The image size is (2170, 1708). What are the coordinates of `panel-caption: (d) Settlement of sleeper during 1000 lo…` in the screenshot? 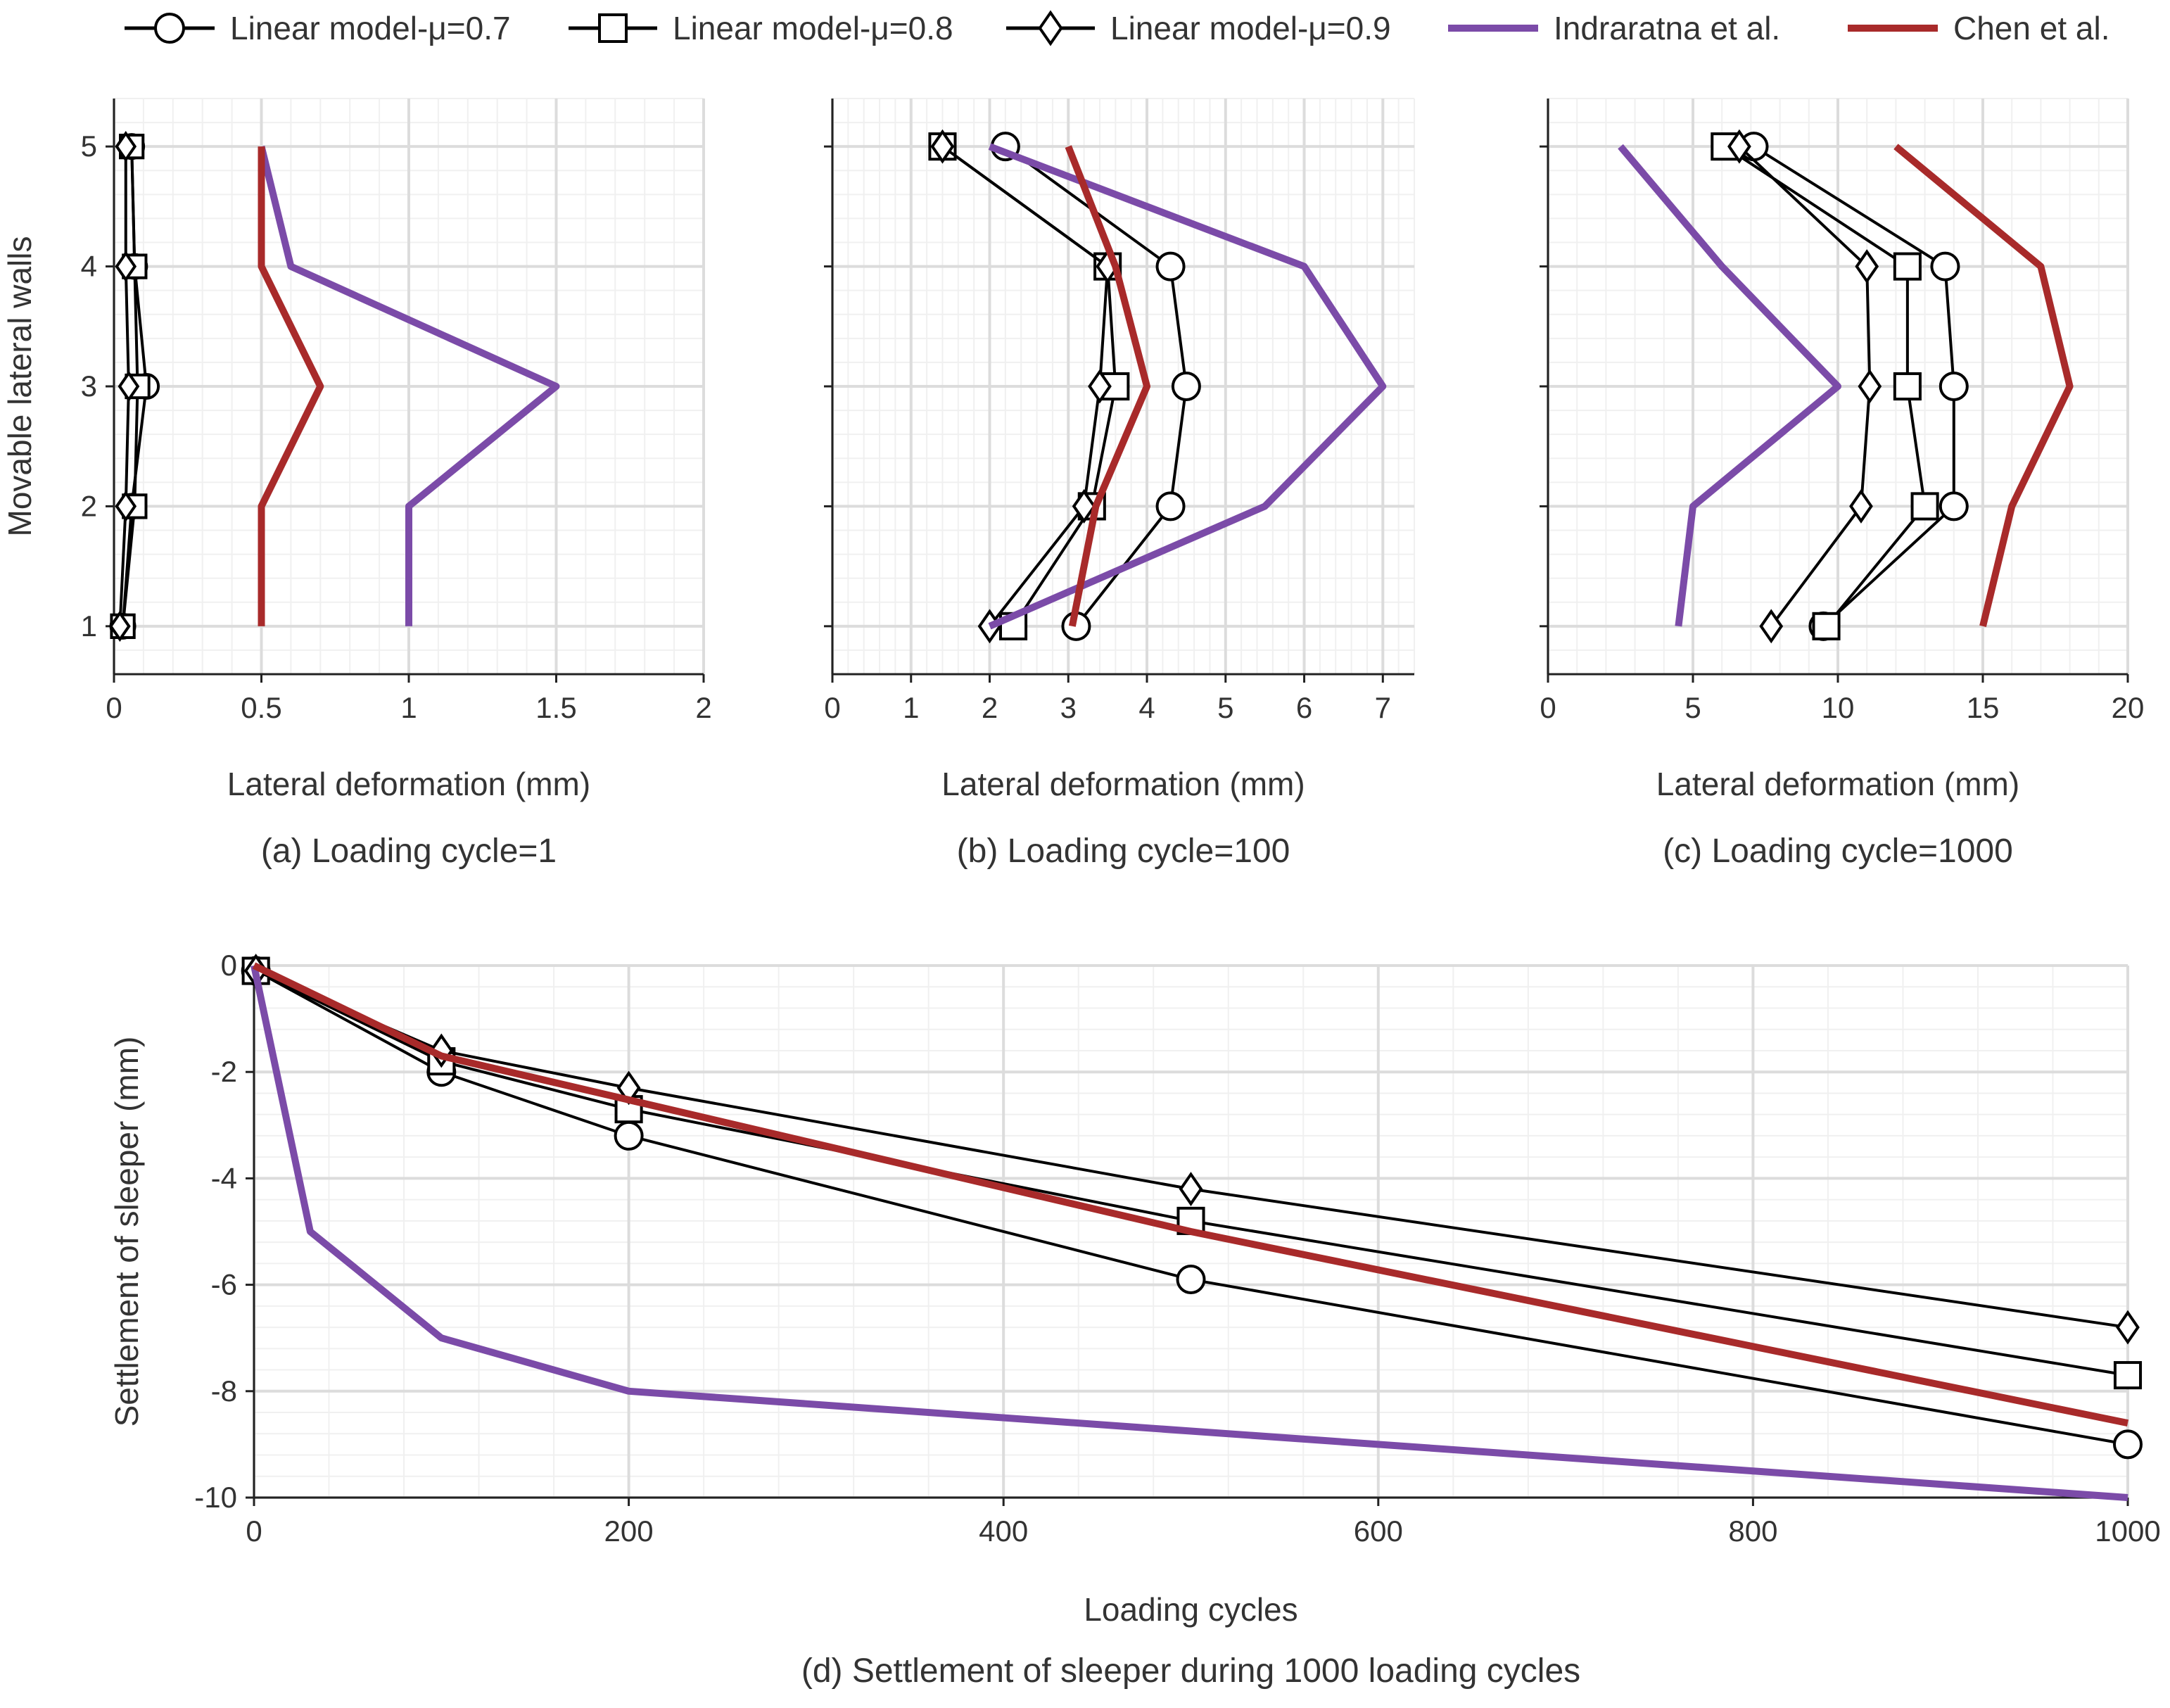 It's located at (1191, 1671).